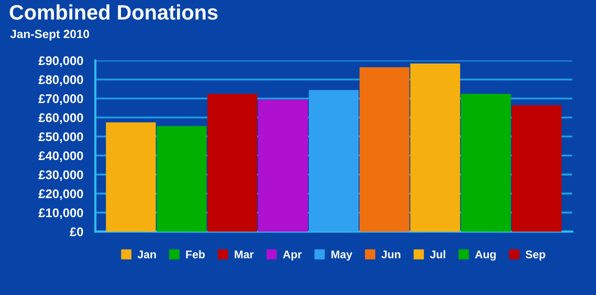  I want to click on y-tick-label: £0, so click(77, 231).